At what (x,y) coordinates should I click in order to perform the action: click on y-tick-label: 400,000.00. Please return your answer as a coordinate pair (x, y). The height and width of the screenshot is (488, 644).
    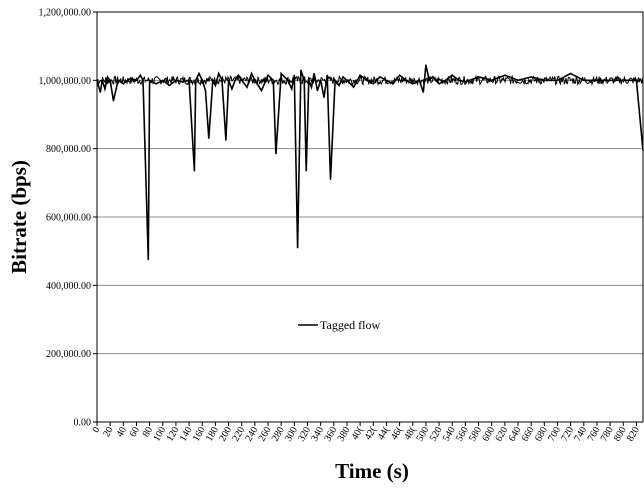
    Looking at the image, I should click on (68, 286).